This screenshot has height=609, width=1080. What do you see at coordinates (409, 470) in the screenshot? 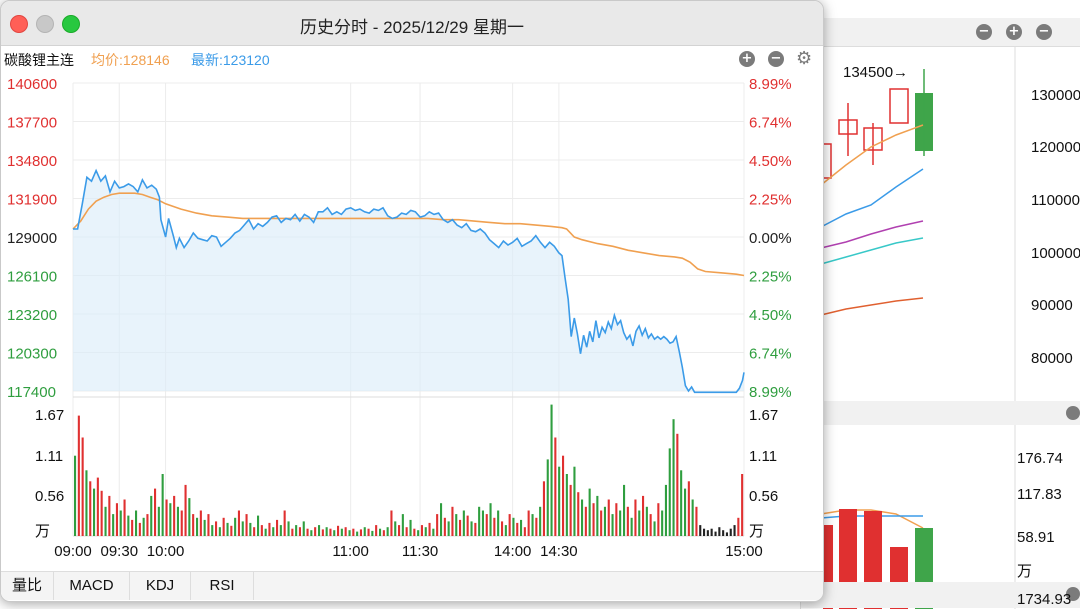
I see `volume-bars` at bounding box center [409, 470].